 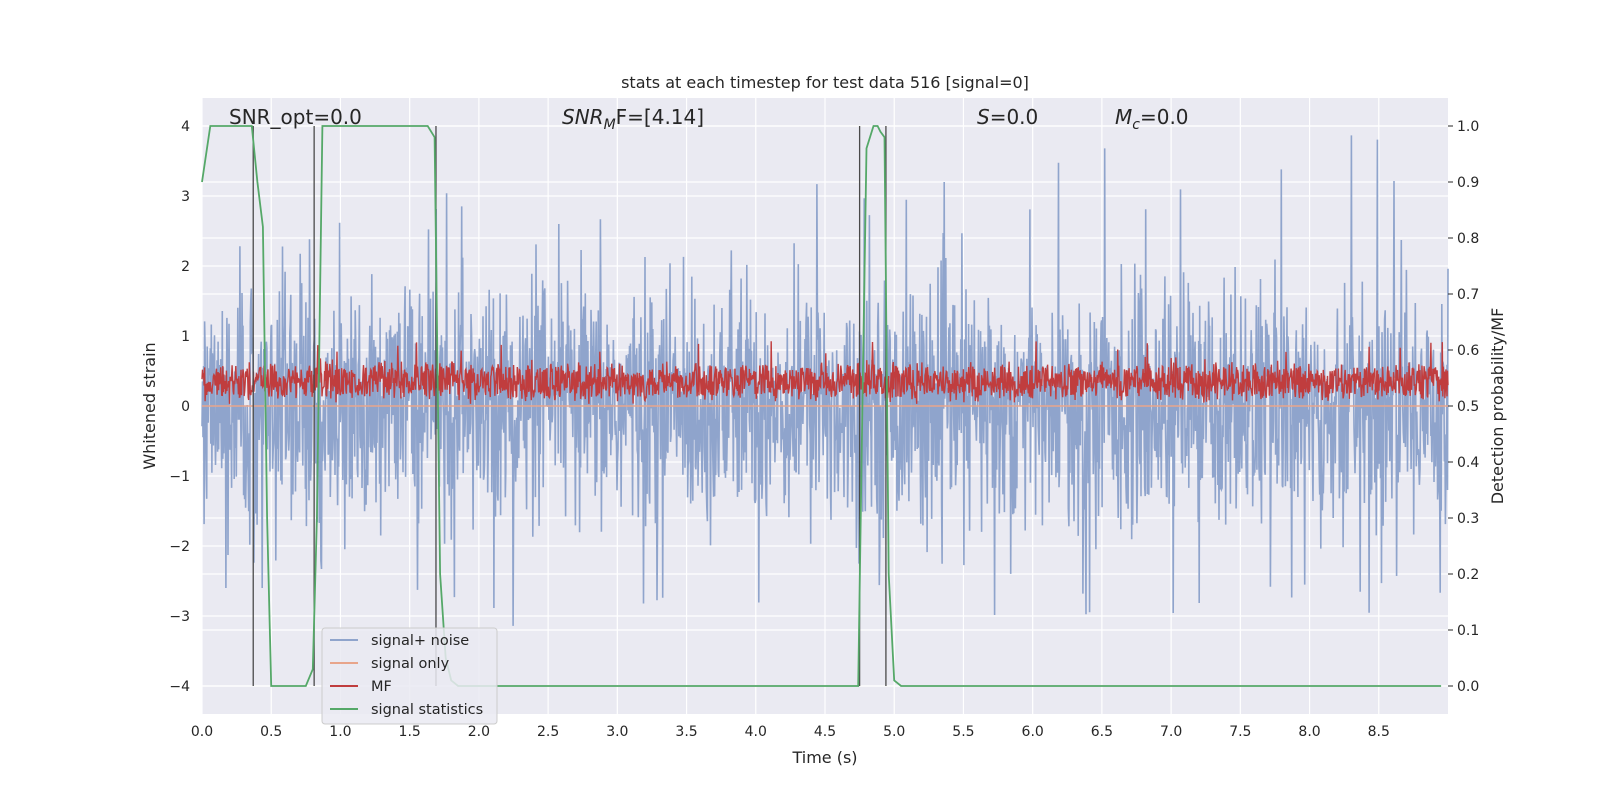 I want to click on x-tick-label: 1.5, so click(x=410, y=732).